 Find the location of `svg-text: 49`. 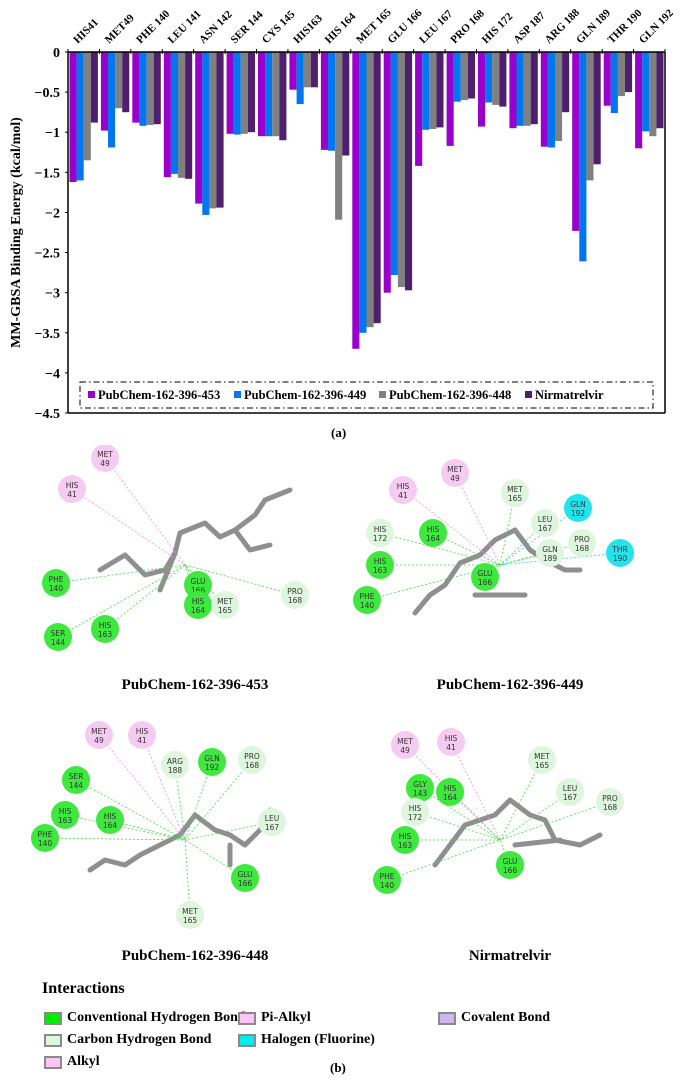

svg-text: 49 is located at coordinates (99, 740).